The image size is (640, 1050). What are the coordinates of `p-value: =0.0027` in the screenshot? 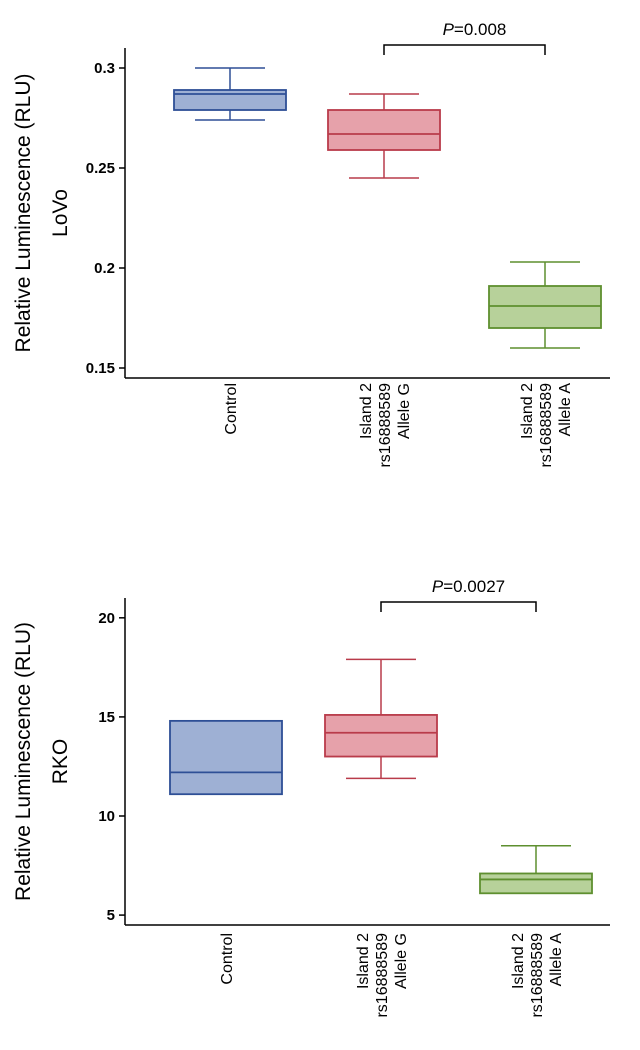 It's located at (474, 586).